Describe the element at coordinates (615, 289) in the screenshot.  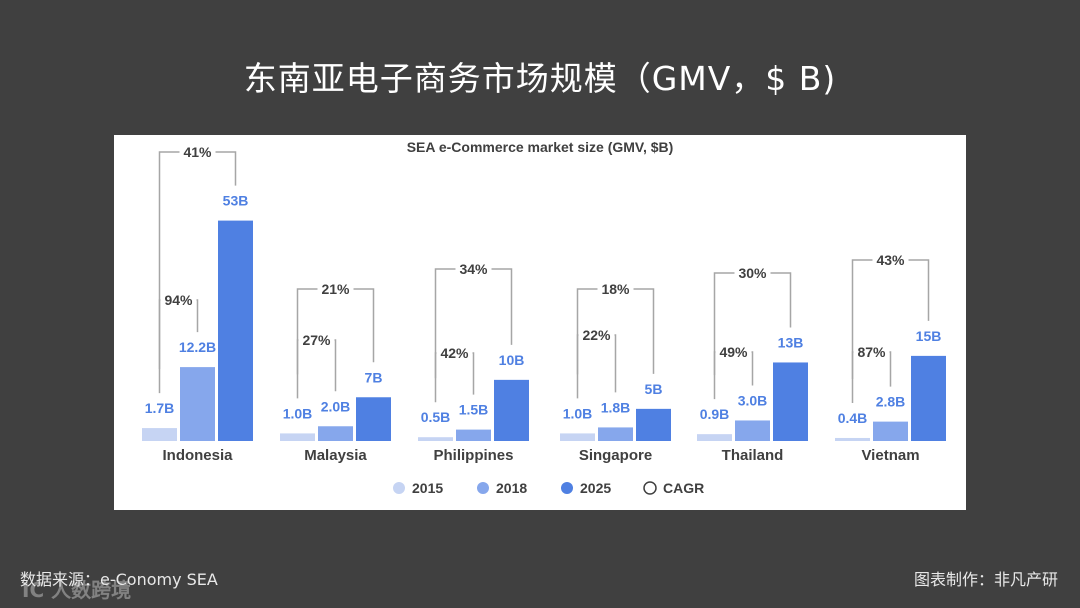
I see `cagr-label-long-singapore: 18%` at that location.